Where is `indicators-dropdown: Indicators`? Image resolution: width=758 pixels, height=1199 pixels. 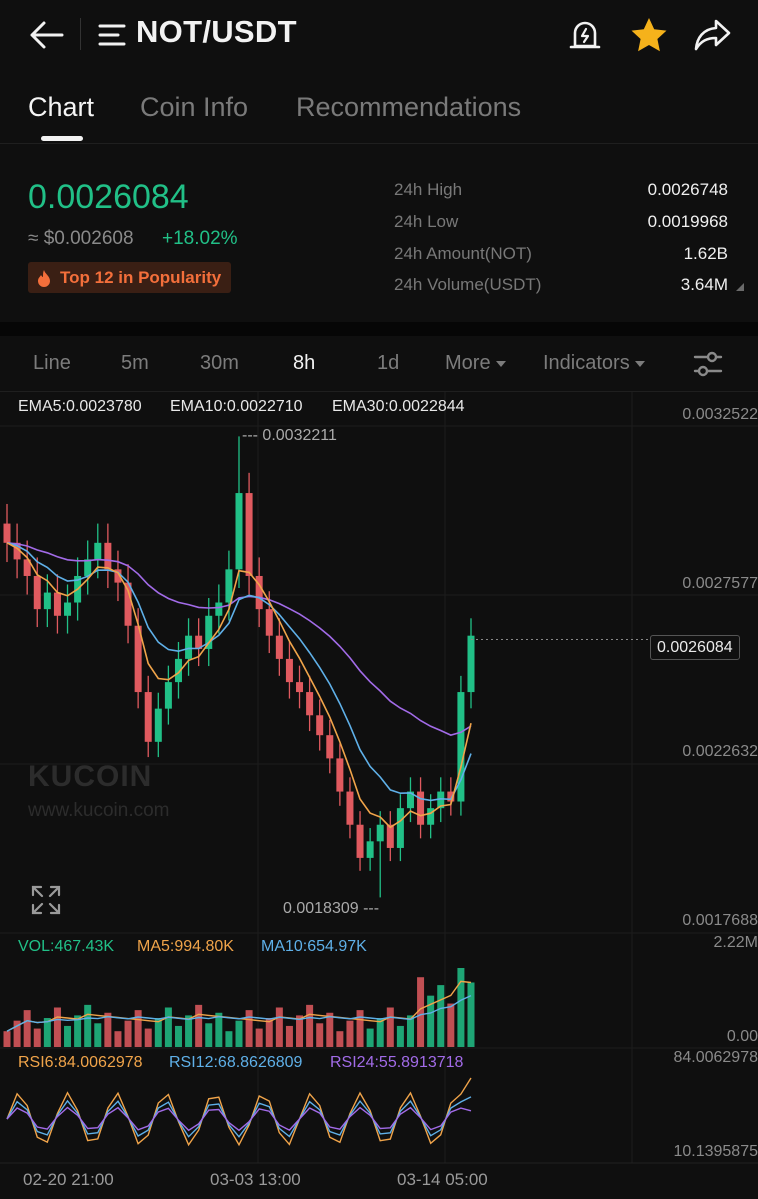
indicators-dropdown: Indicators is located at coordinates (594, 363).